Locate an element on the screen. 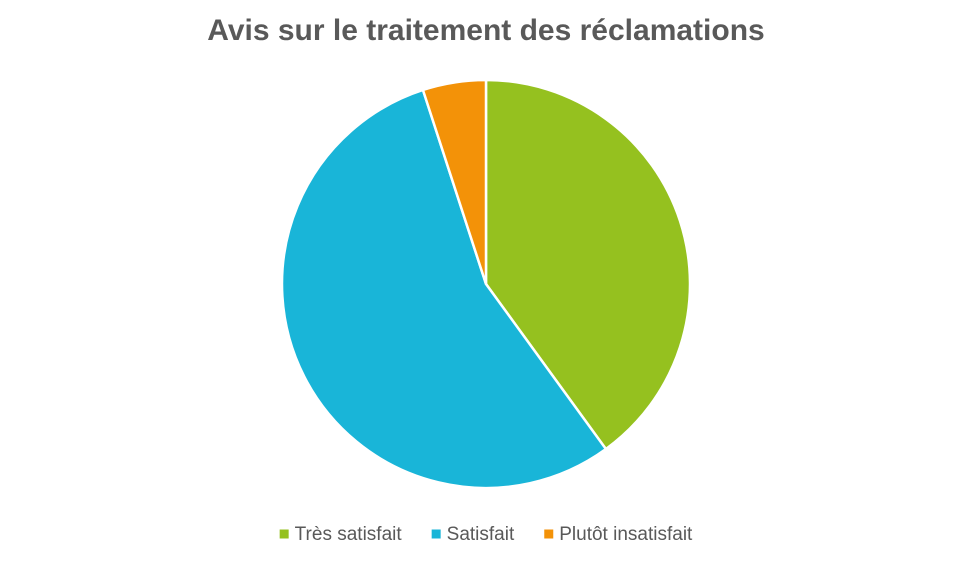 Image resolution: width=969 pixels, height=563 pixels. legend-label: Satisfait is located at coordinates (481, 534).